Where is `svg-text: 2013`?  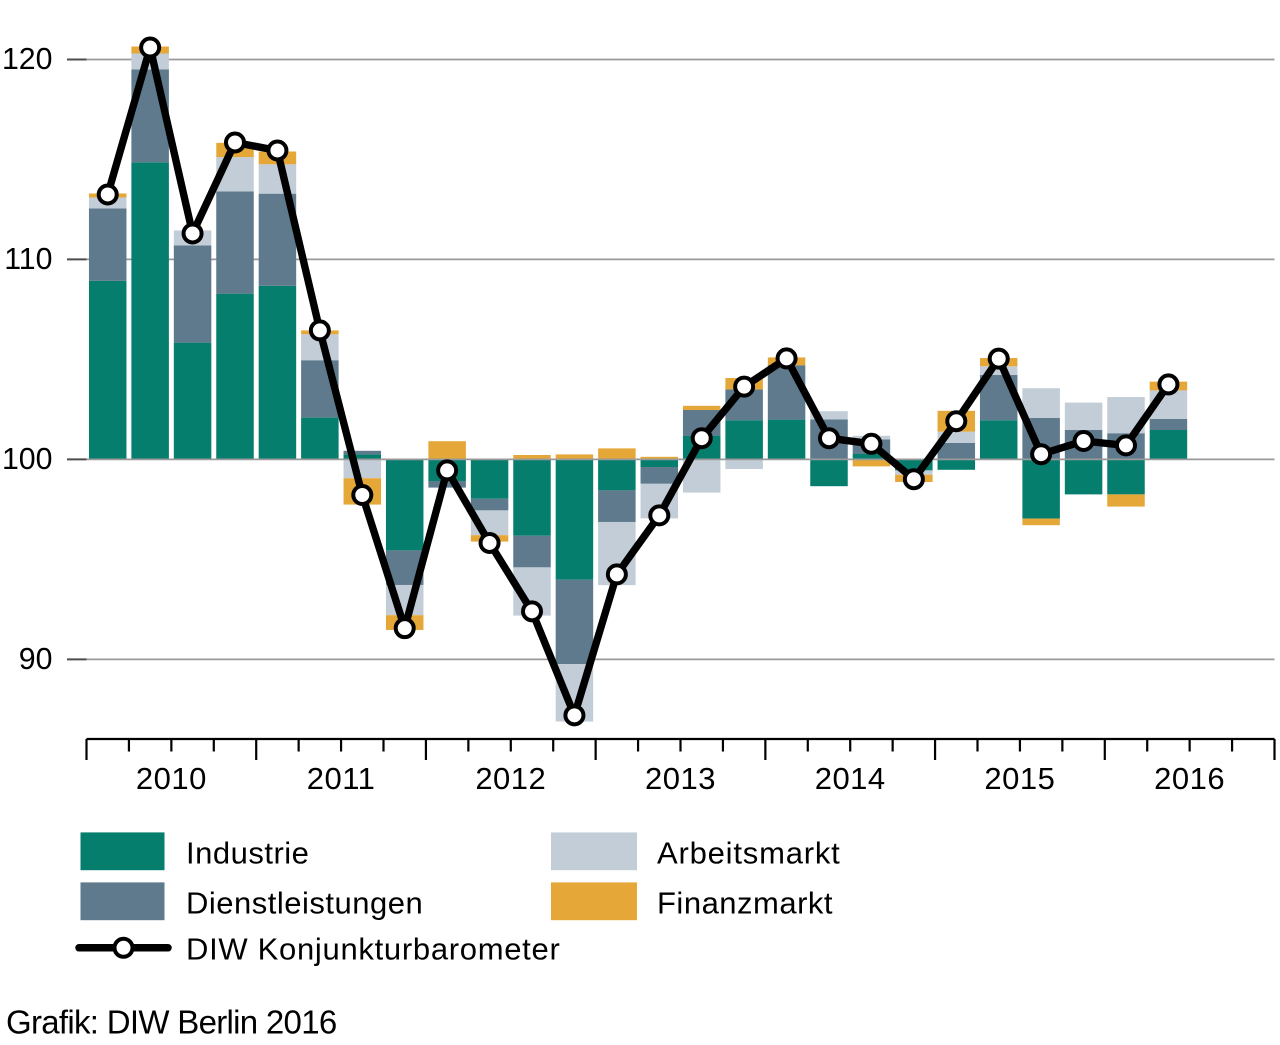
svg-text: 2013 is located at coordinates (680, 778).